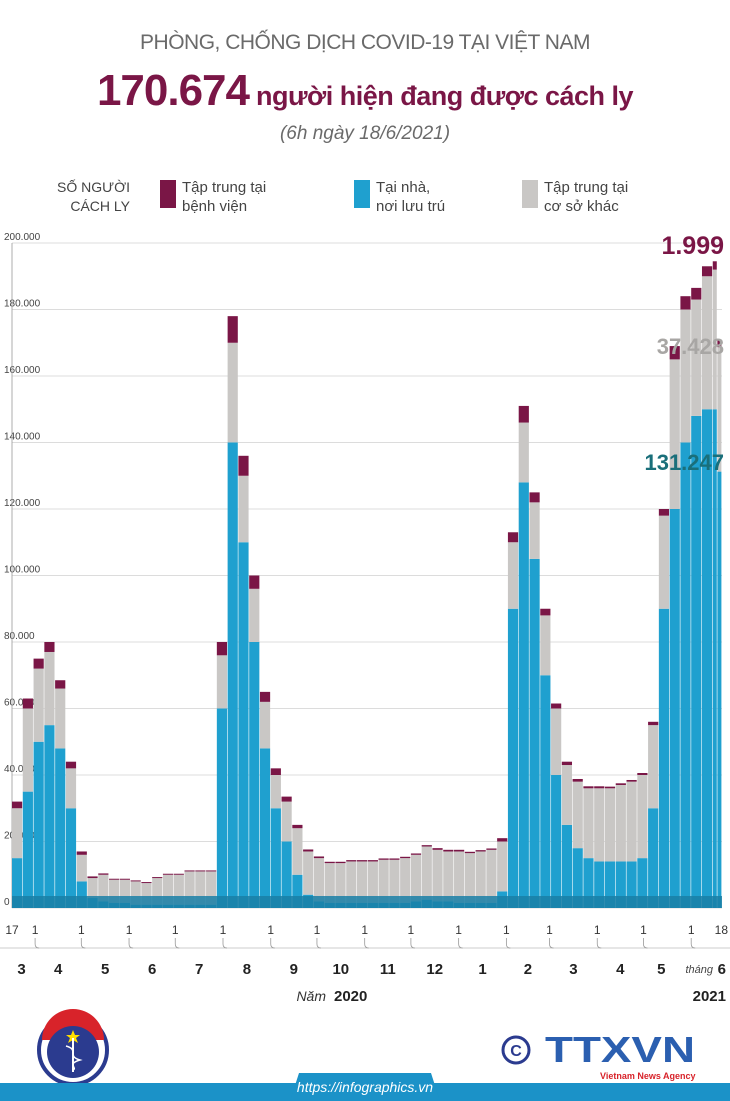 This screenshot has width=730, height=1101. What do you see at coordinates (21, 969) in the screenshot?
I see `month-label: 3` at bounding box center [21, 969].